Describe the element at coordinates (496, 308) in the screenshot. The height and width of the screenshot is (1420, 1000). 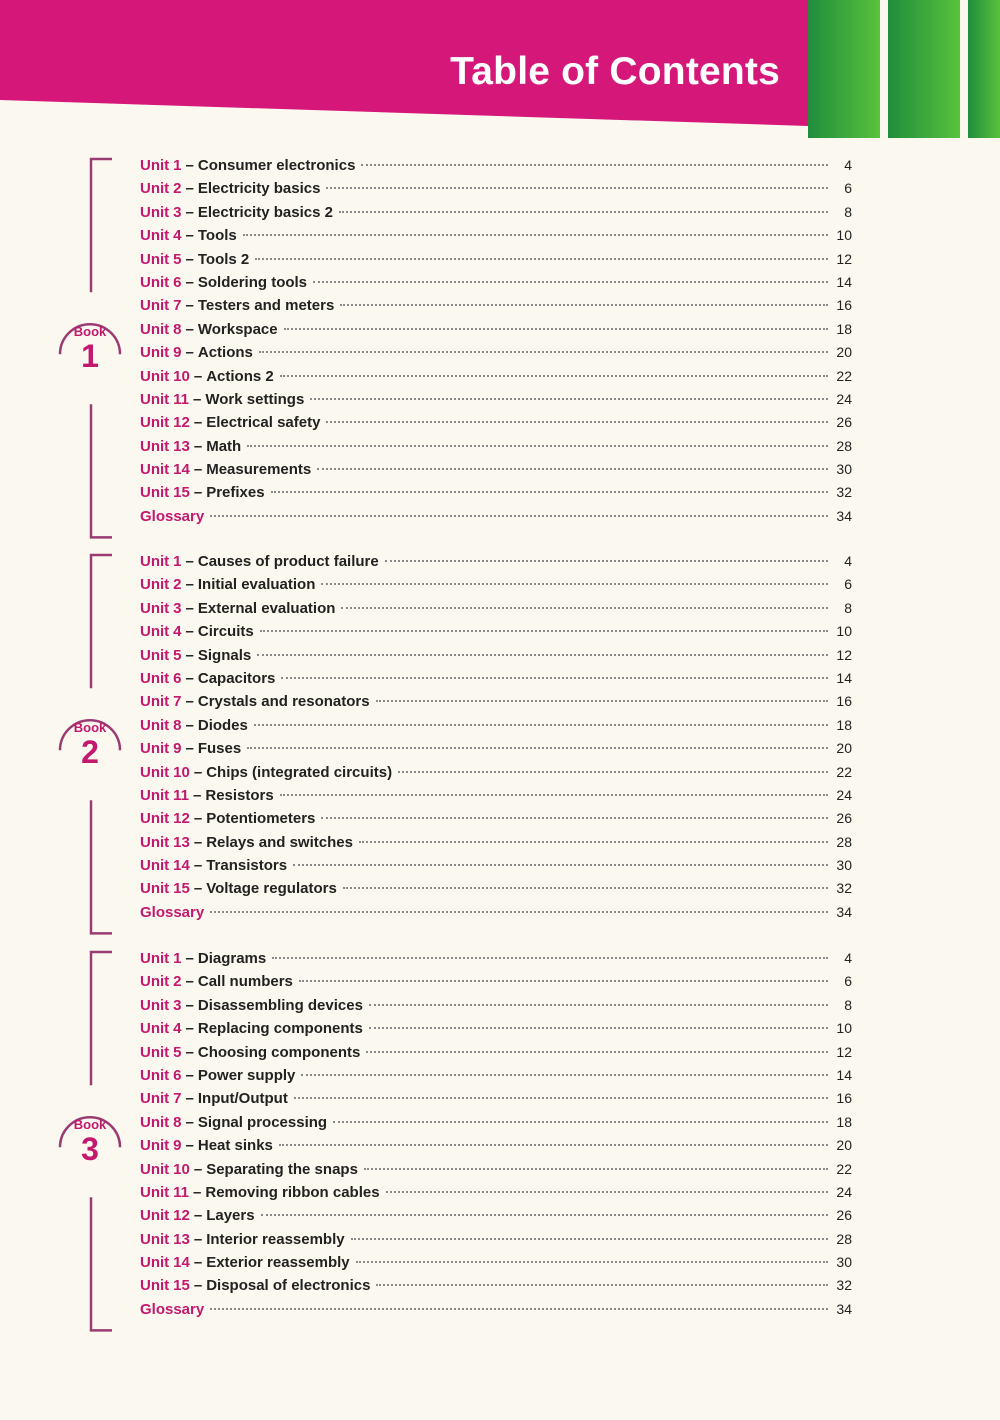
I see `toc-entry: Unit 7– Testers and meters 16` at that location.